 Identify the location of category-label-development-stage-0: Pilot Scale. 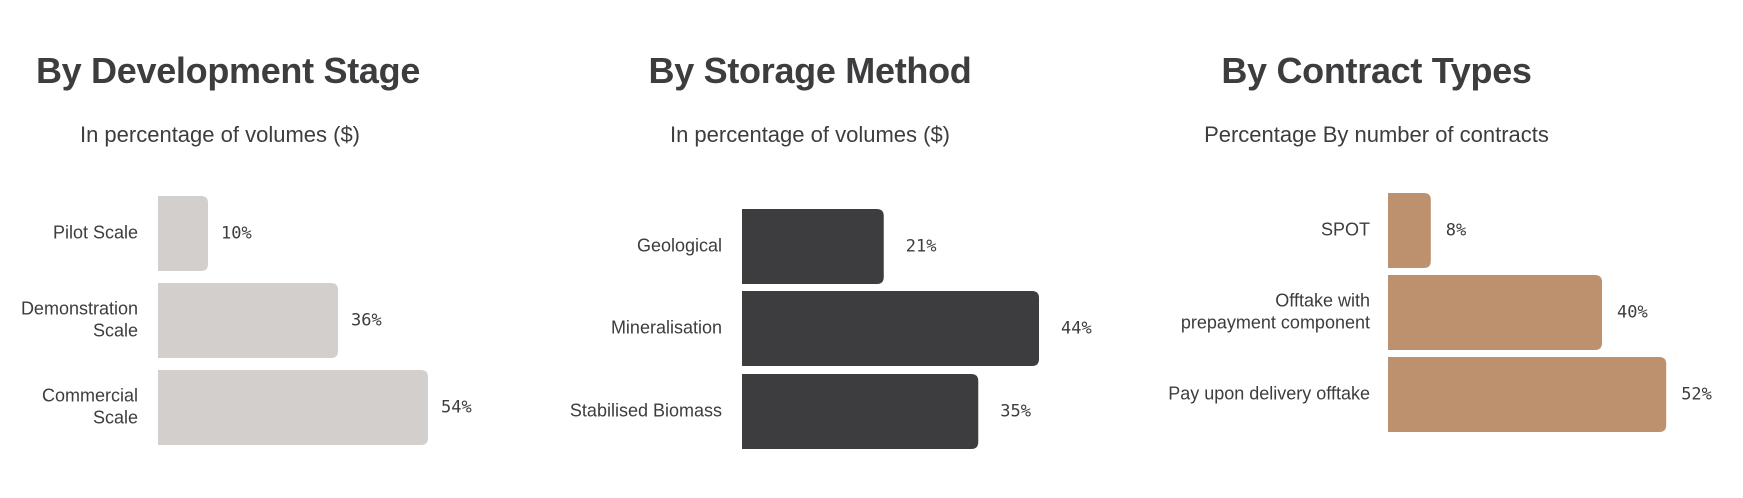
(95, 232).